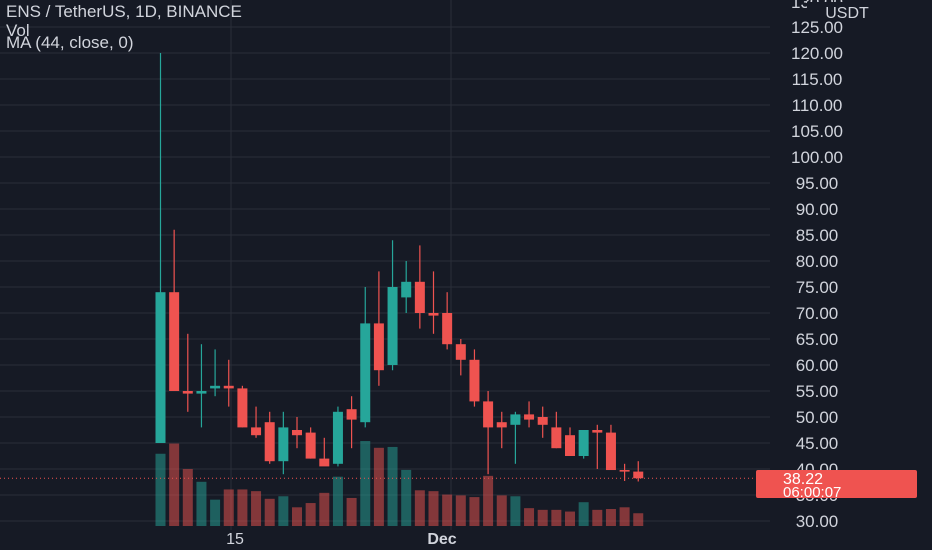 Image resolution: width=932 pixels, height=550 pixels. I want to click on y-tick-label: 85.00, so click(817, 235).